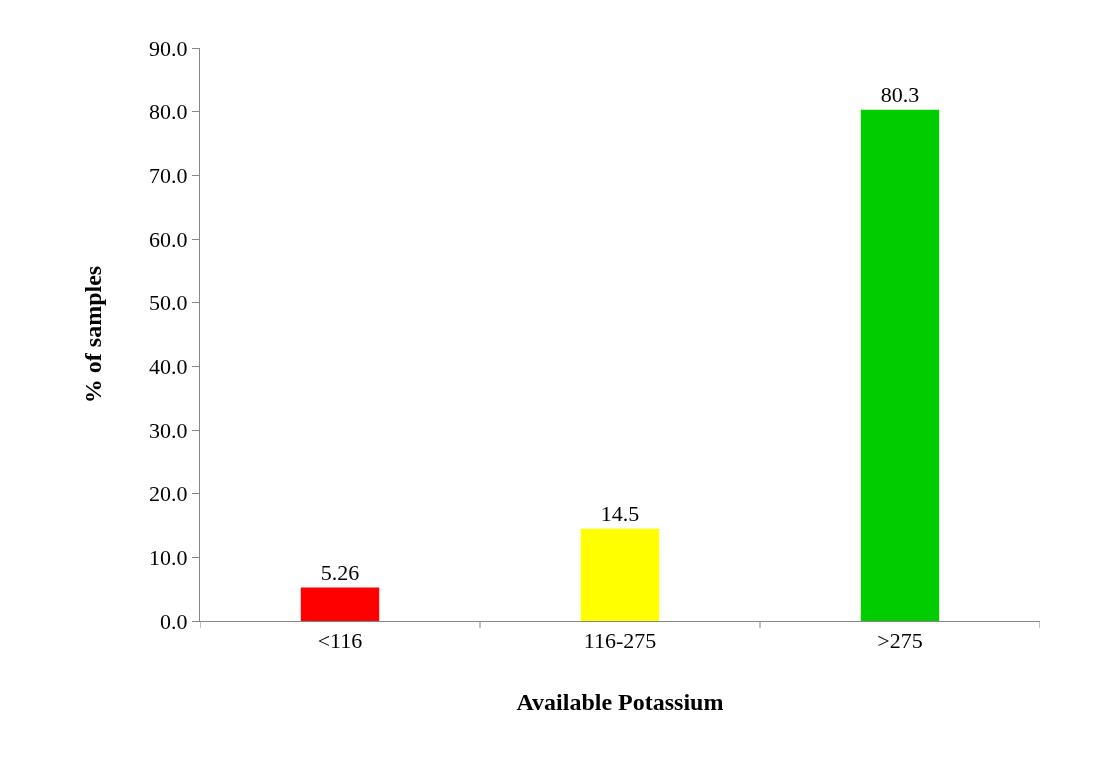 This screenshot has height=767, width=1106. I want to click on data-label: 80.3, so click(900, 94).